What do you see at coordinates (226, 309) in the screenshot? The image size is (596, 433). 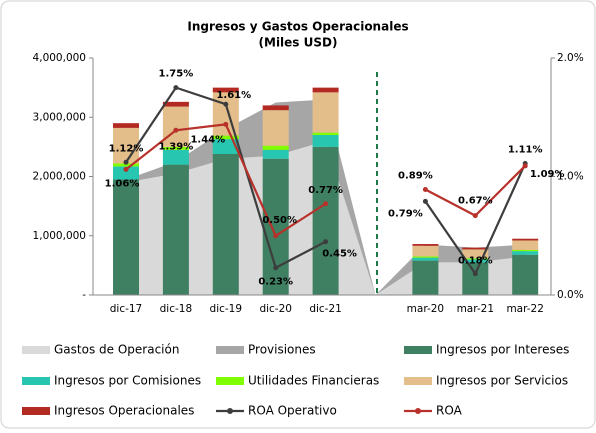 I see `x-tick-label: dic-19` at bounding box center [226, 309].